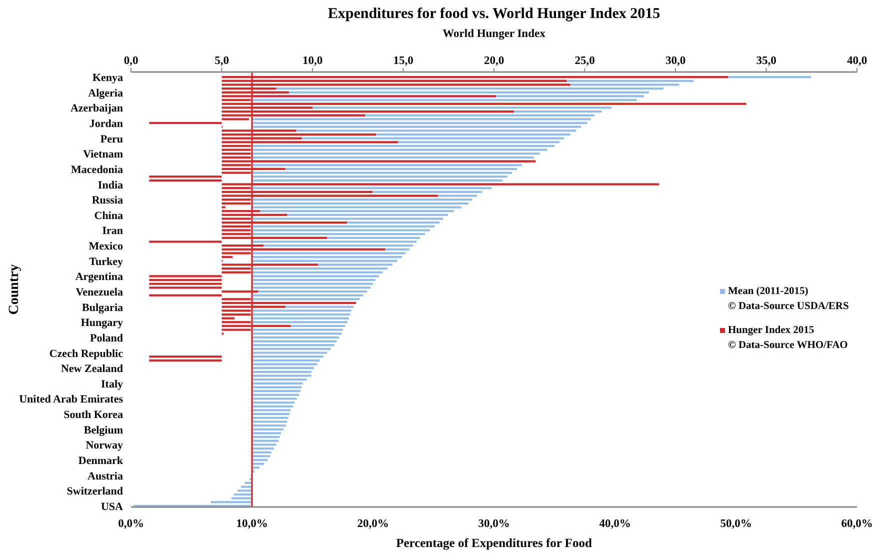 The width and height of the screenshot is (878, 554). Describe the element at coordinates (771, 330) in the screenshot. I see `legend-label: Hunger Index 2015` at that location.